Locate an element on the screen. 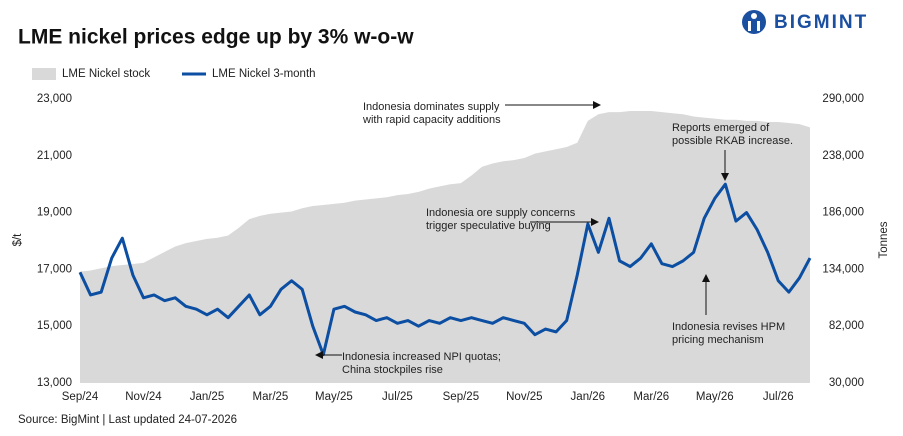  logo: BIGMINT is located at coordinates (805, 22).